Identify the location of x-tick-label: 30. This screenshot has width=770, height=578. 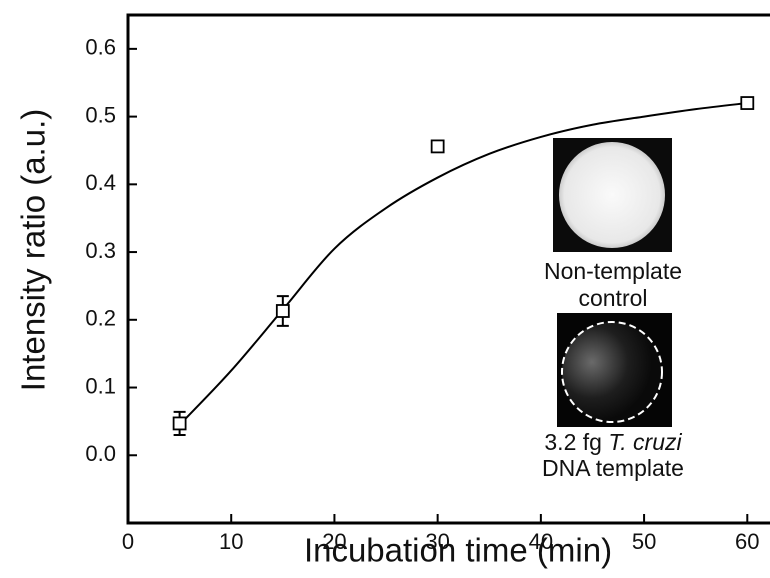
(437, 541).